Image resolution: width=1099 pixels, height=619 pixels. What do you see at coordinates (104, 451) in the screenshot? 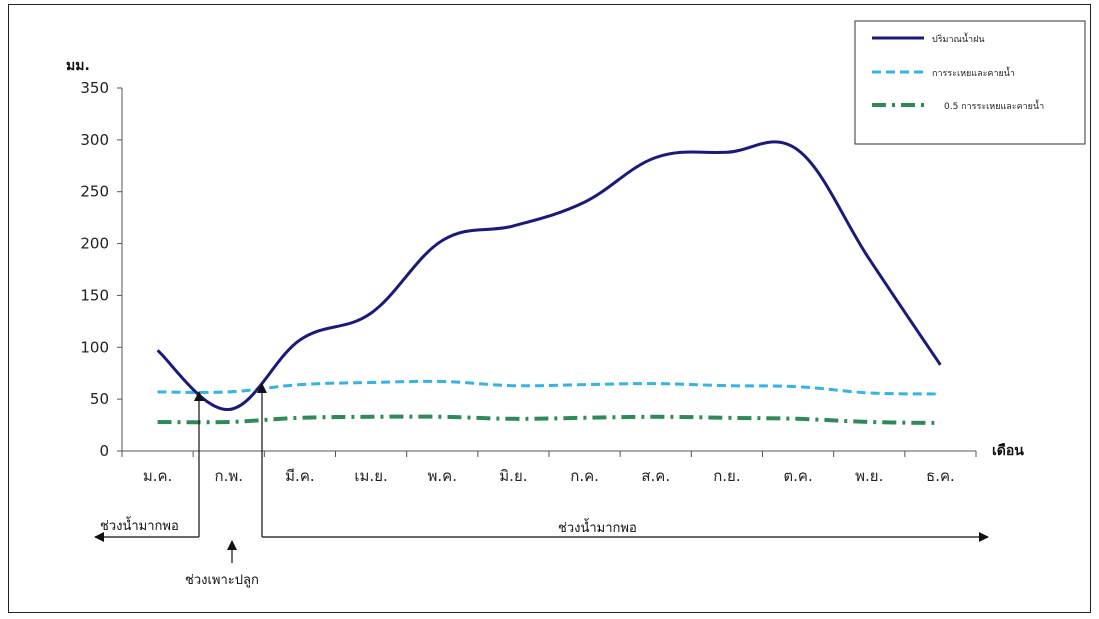
I see `y-tick-label: 0` at bounding box center [104, 451].